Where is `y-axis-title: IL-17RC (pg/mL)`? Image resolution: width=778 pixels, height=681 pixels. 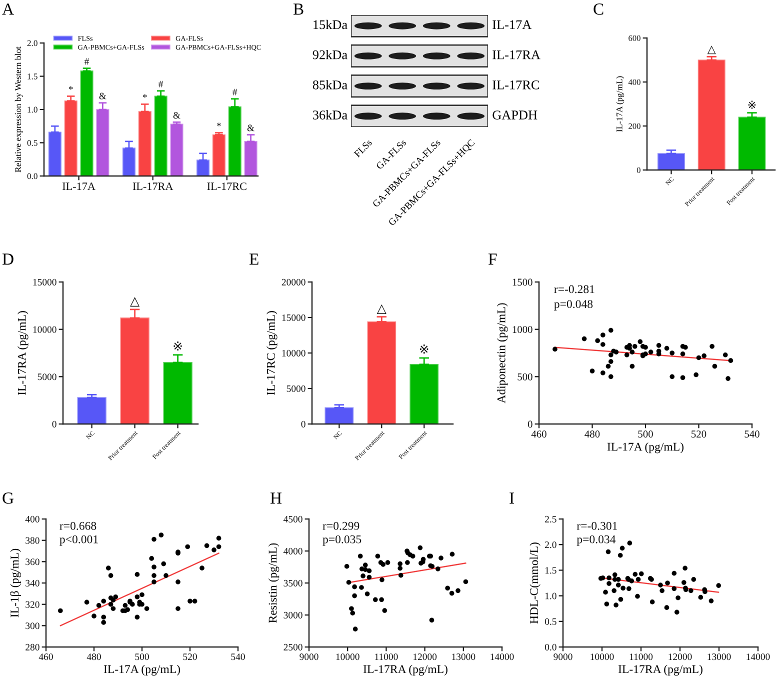 y-axis-title: IL-17RC (pg/mL) is located at coordinates (272, 353).